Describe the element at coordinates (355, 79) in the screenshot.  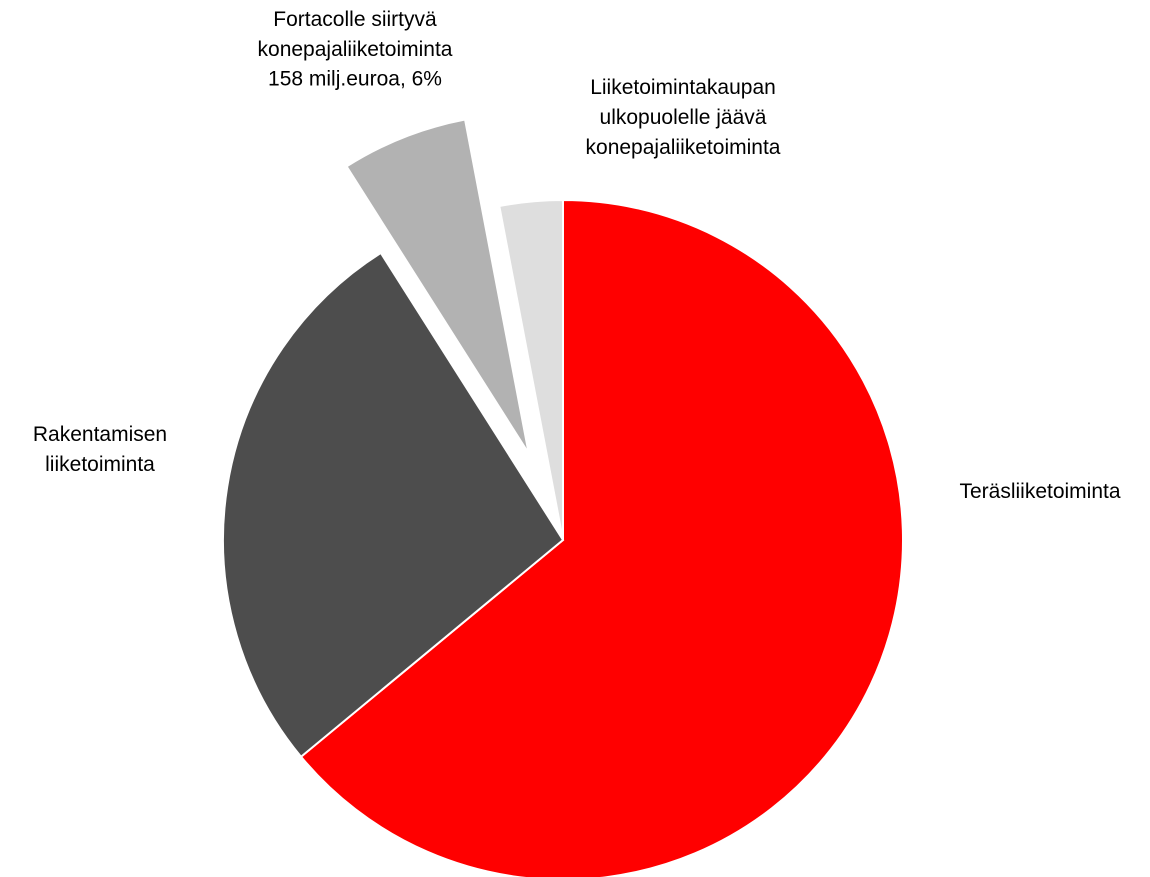
I see `value-label: 158 milj.euroa, 6%` at that location.